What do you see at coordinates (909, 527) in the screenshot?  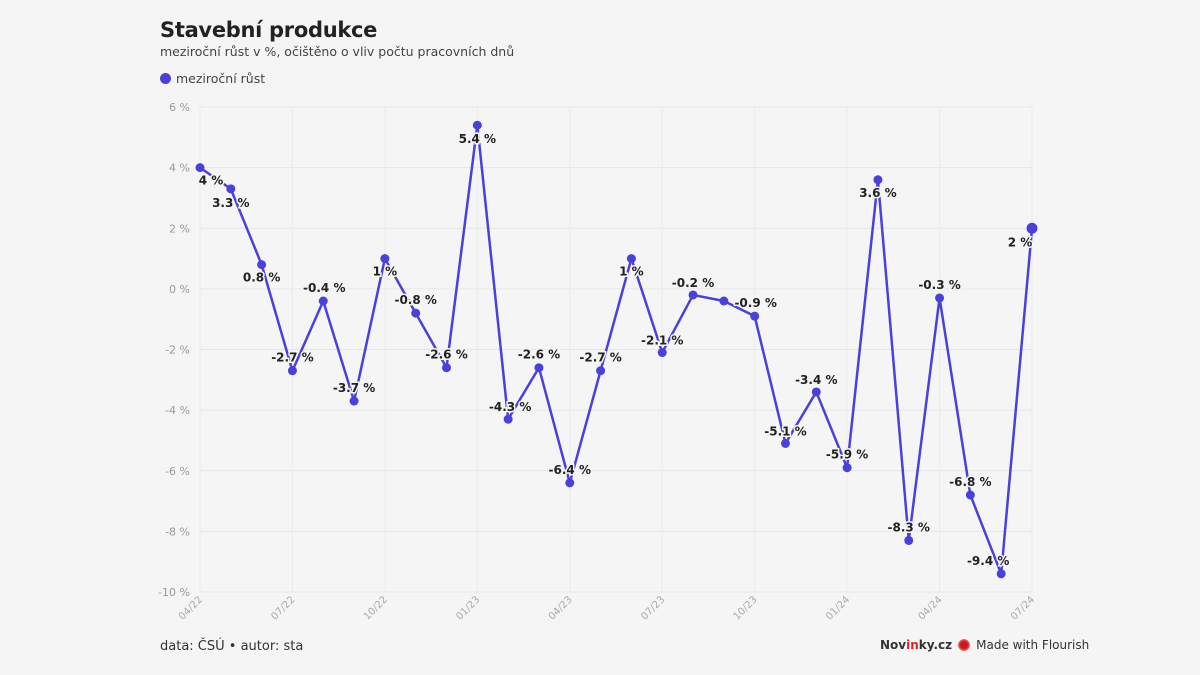 I see `data-label: -8.3 %` at bounding box center [909, 527].